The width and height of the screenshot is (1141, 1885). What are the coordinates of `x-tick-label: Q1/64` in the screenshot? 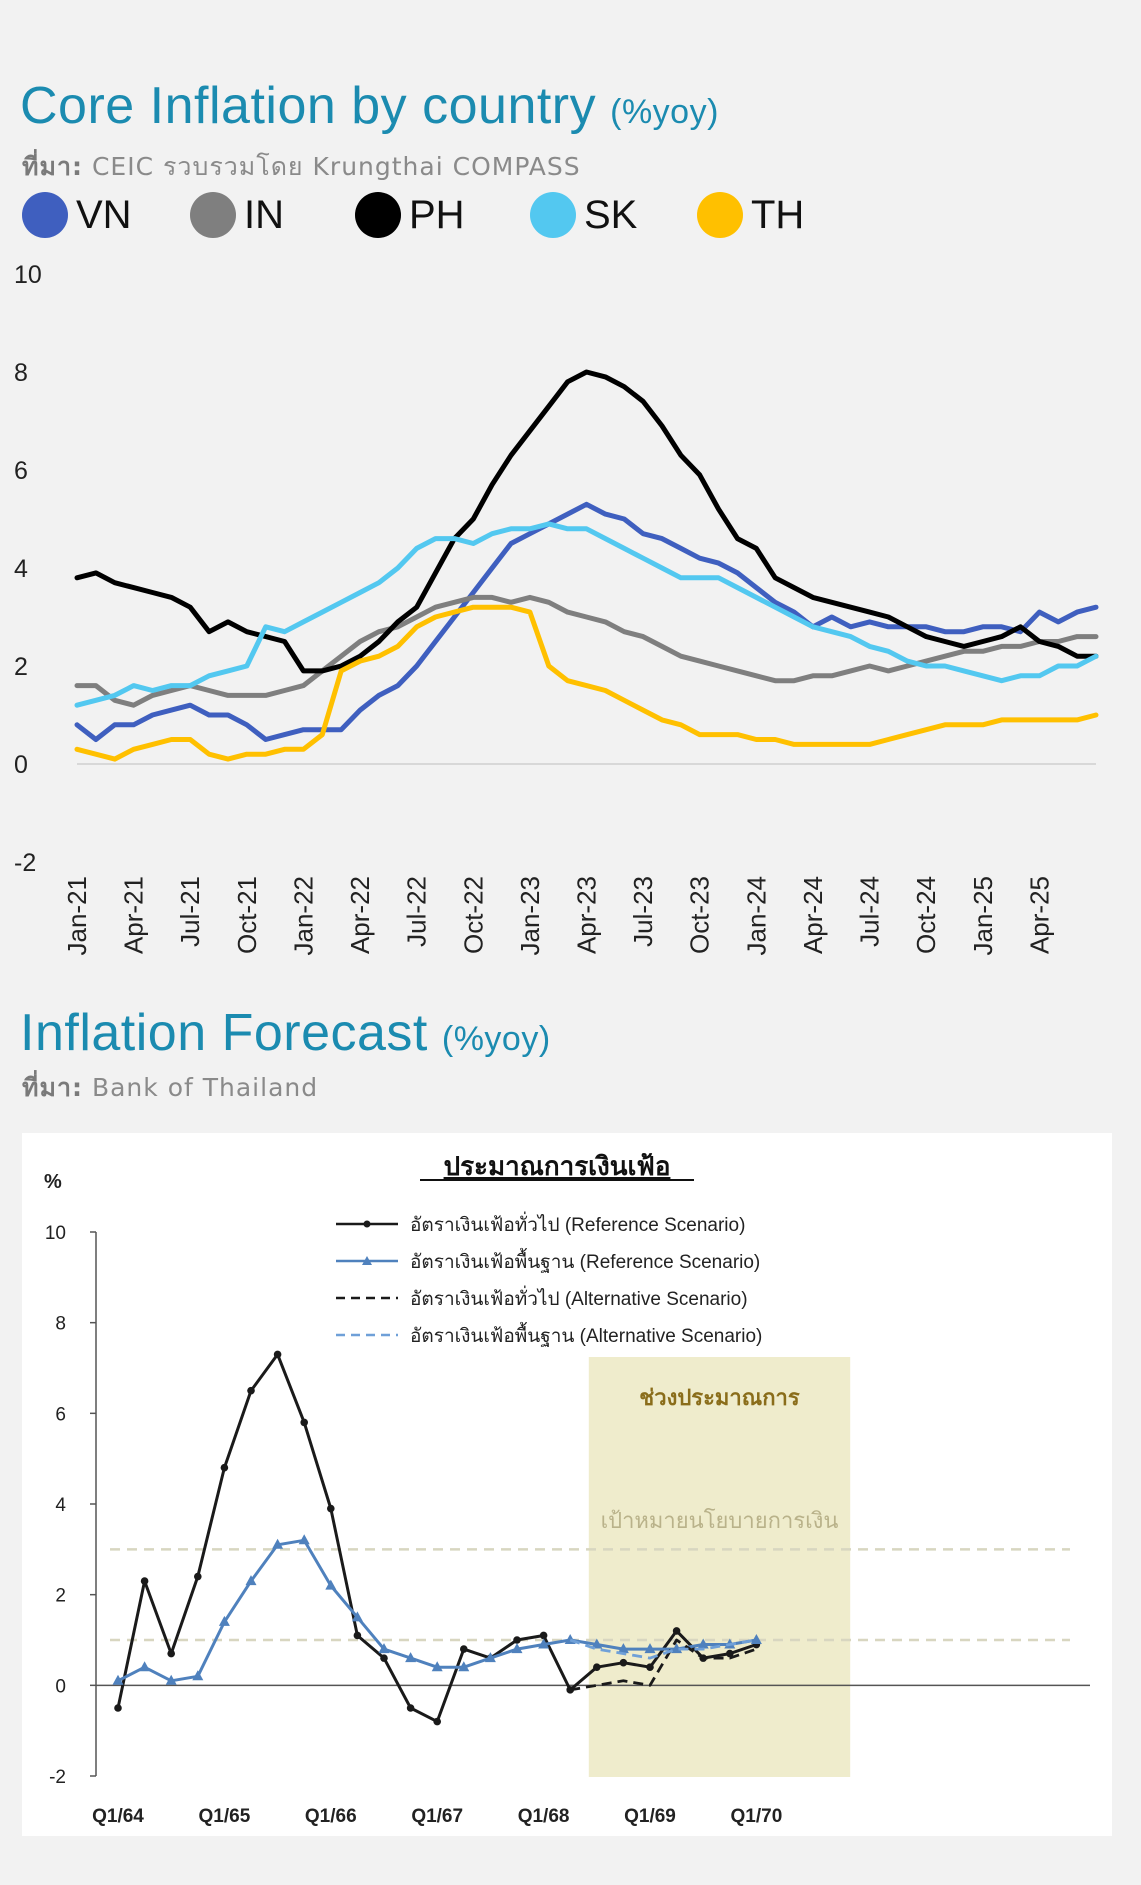 It's located at (118, 1816).